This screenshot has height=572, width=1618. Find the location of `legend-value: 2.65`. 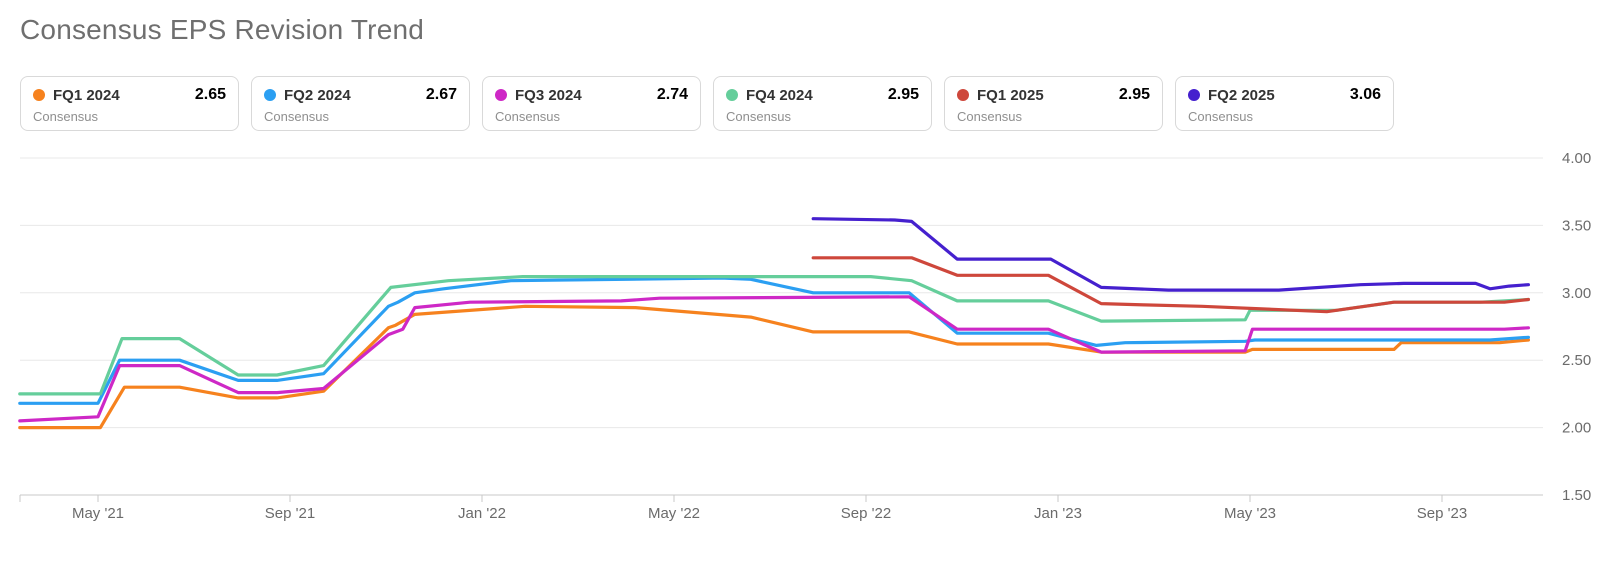

legend-value: 2.65 is located at coordinates (210, 94).